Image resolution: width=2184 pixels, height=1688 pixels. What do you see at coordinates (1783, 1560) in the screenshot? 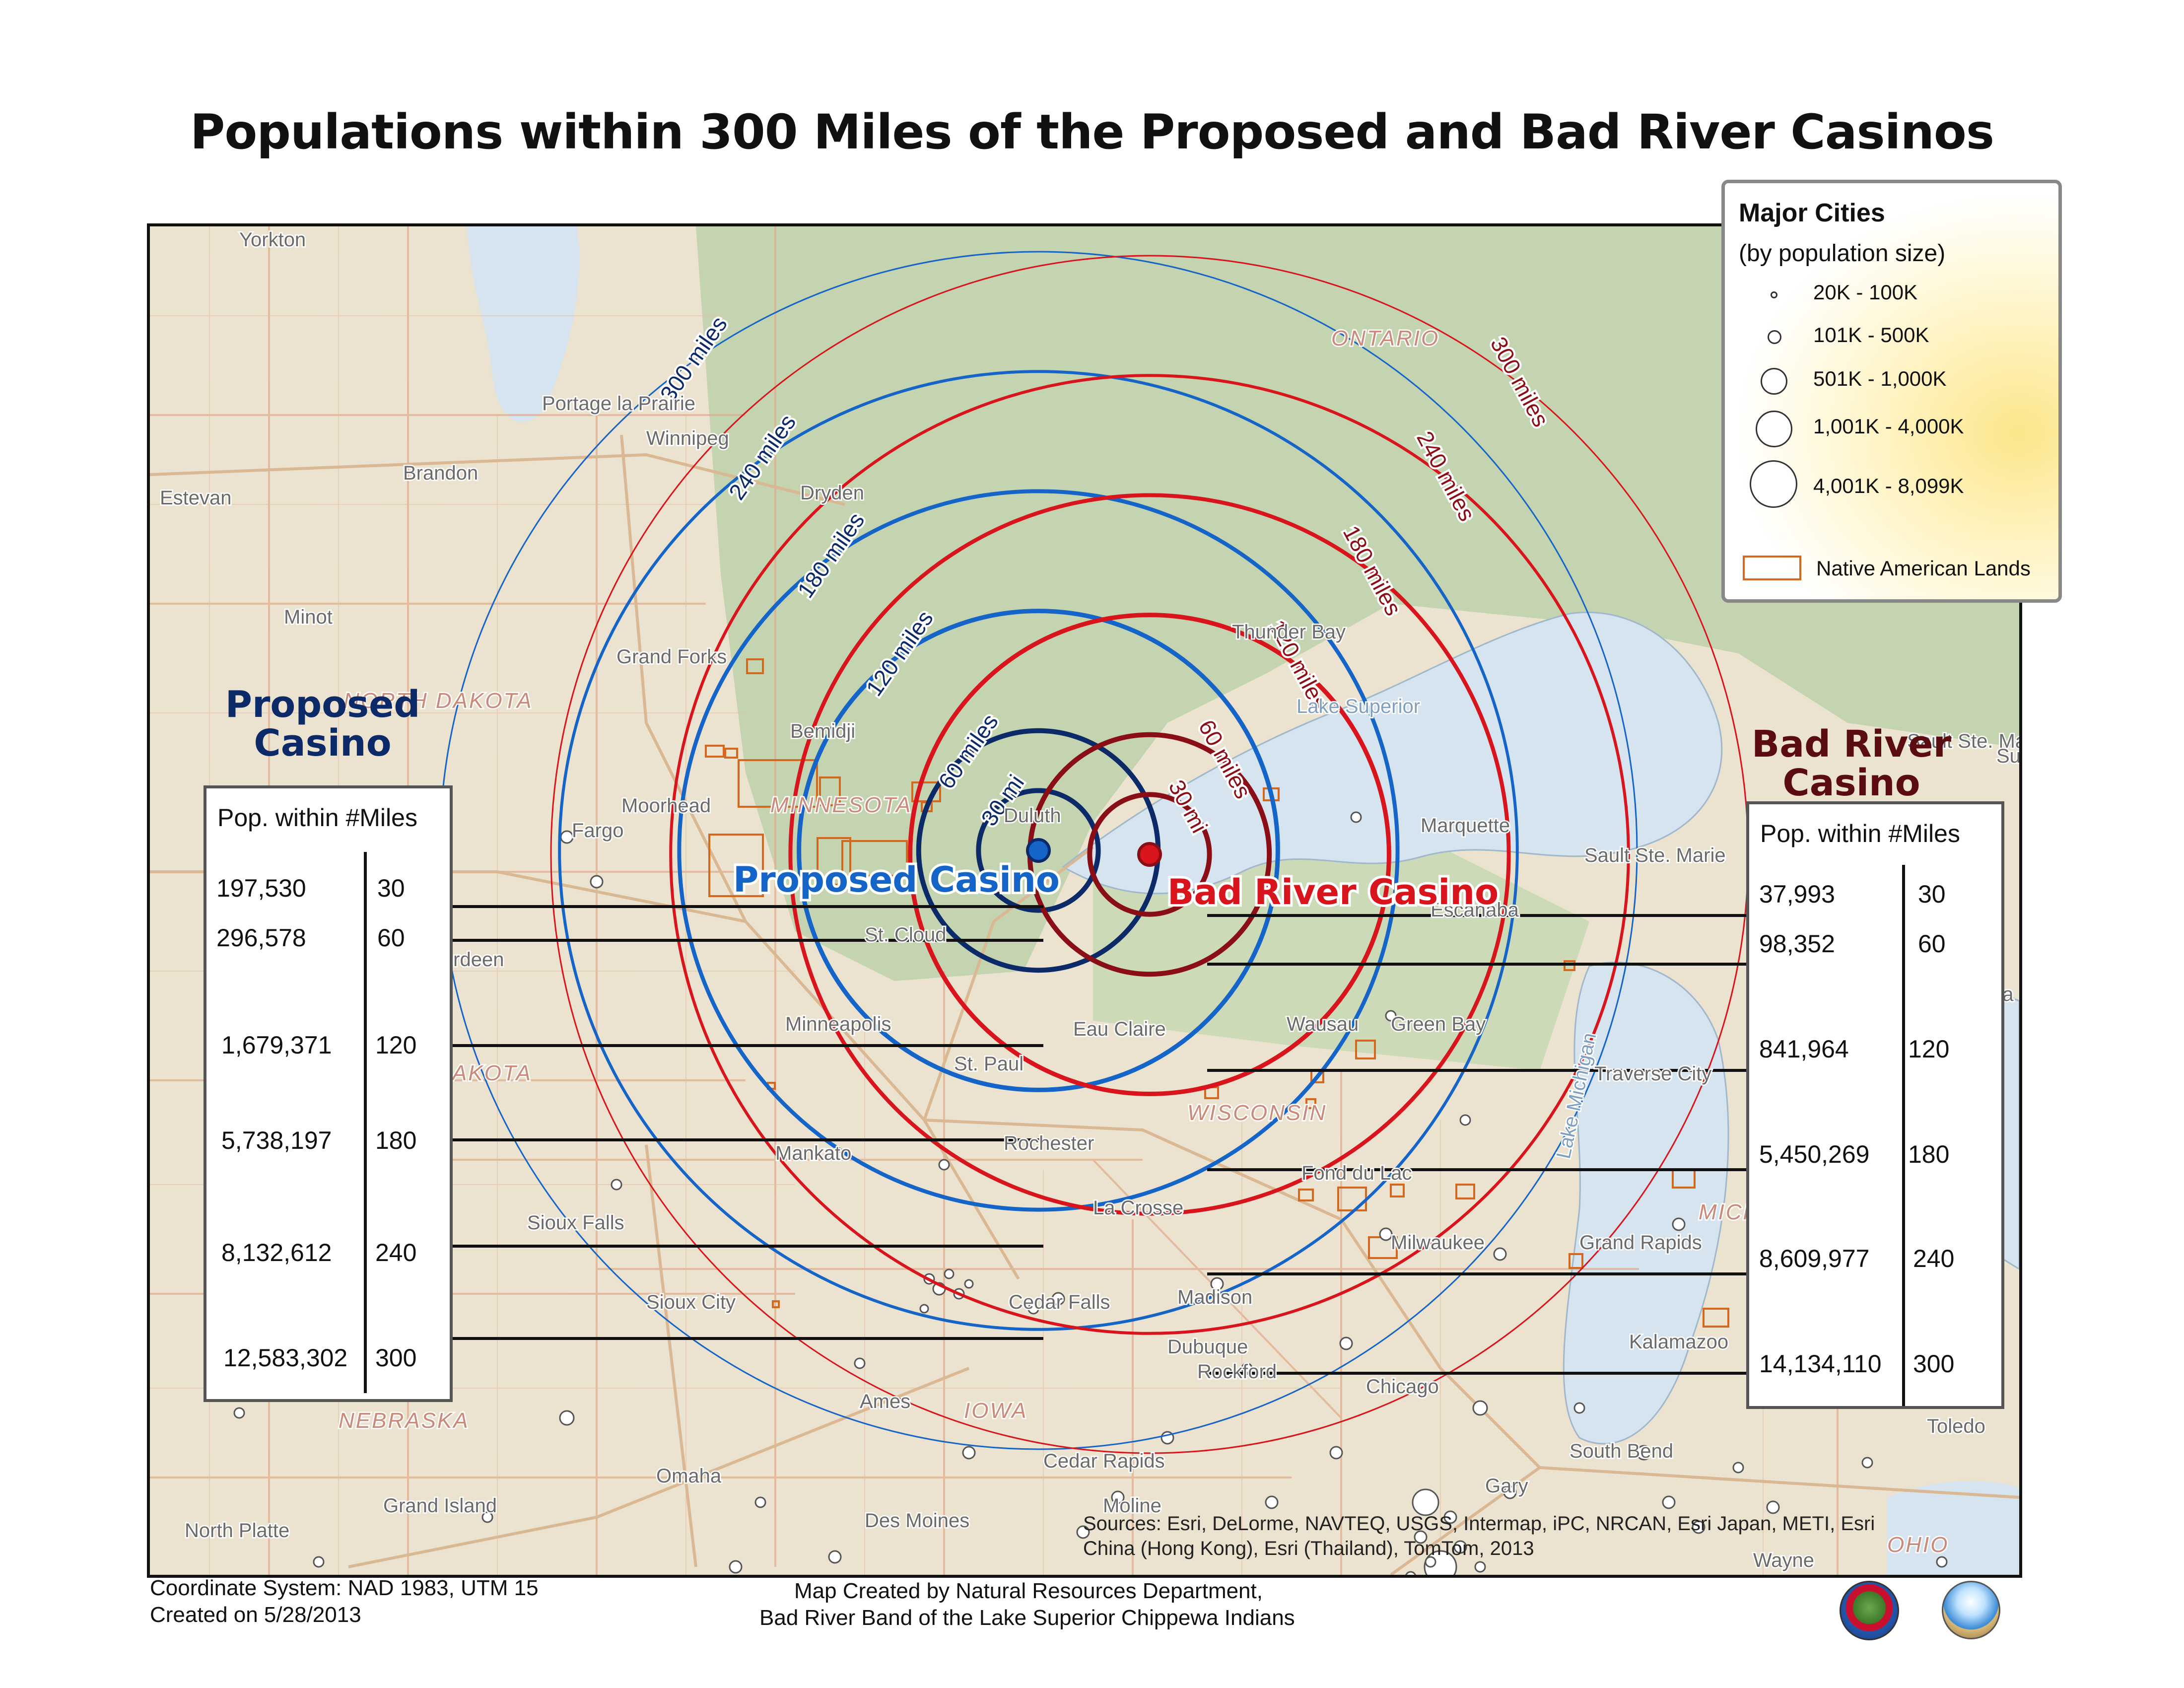
I see `place-label-wayne: Wayne` at bounding box center [1783, 1560].